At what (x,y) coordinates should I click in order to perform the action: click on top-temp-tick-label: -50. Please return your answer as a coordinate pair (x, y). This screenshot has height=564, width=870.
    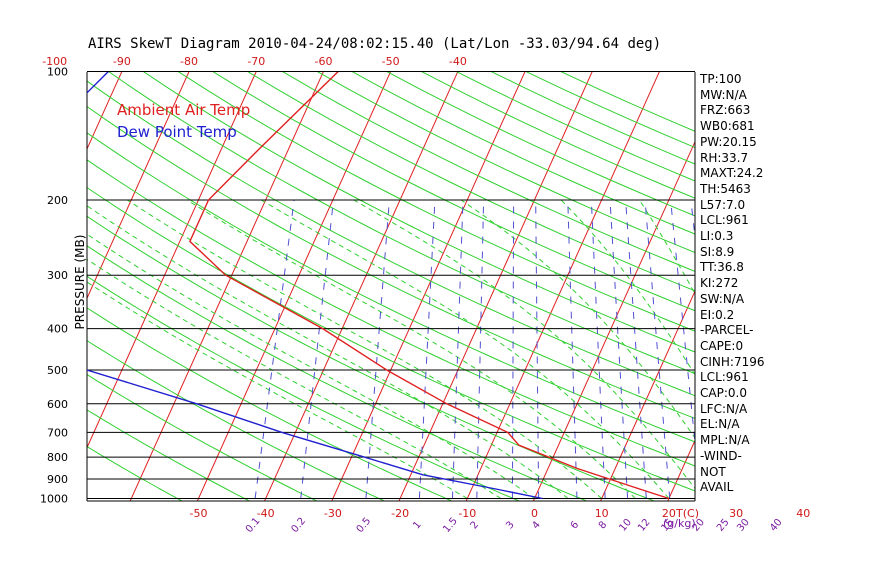
    Looking at the image, I should click on (391, 61).